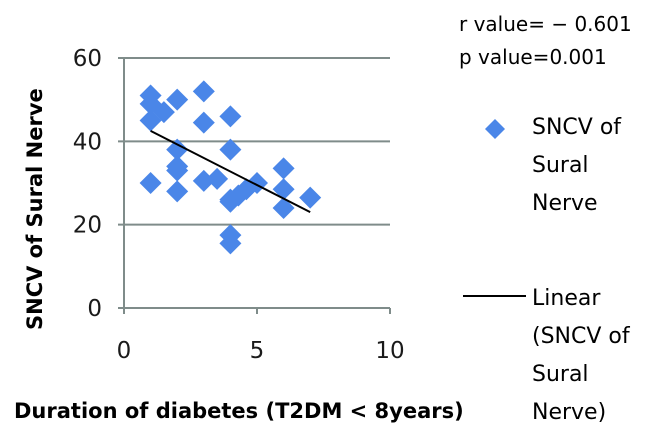  I want to click on x-axis-title: Duration of diabetes (T2DM < 8years), so click(239, 411).